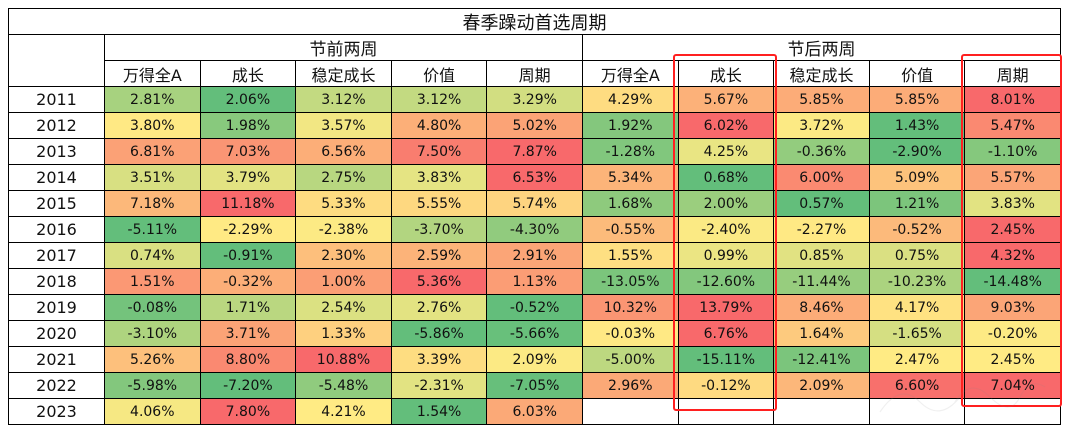 The height and width of the screenshot is (434, 1072). Describe the element at coordinates (630, 229) in the screenshot. I see `value-cell: -0.55%` at that location.